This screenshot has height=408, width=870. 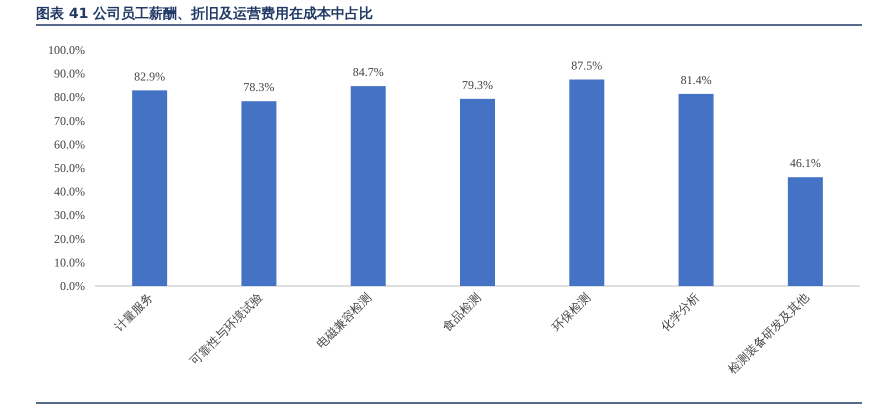 I want to click on y-tick-label: 0.0%, so click(x=72, y=286).